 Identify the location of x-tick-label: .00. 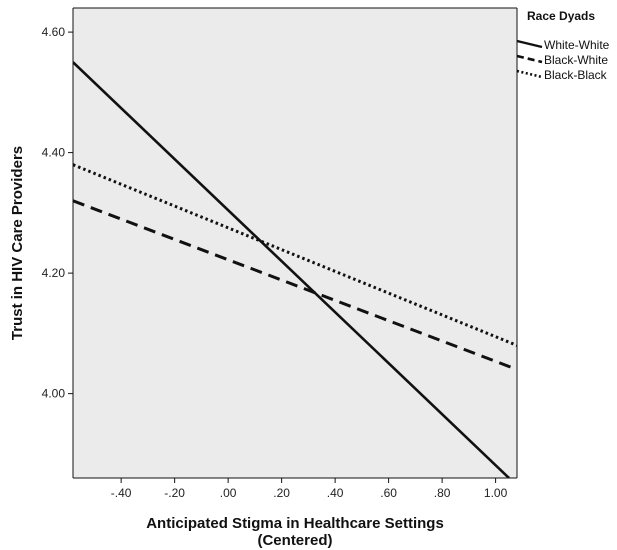
(228, 493).